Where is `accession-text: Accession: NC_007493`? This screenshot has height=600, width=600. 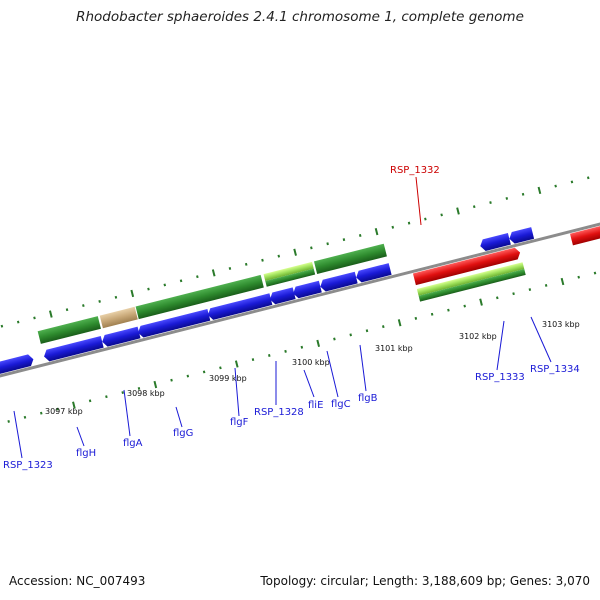
accession-text: Accession: NC_007493 is located at coordinates (77, 581).